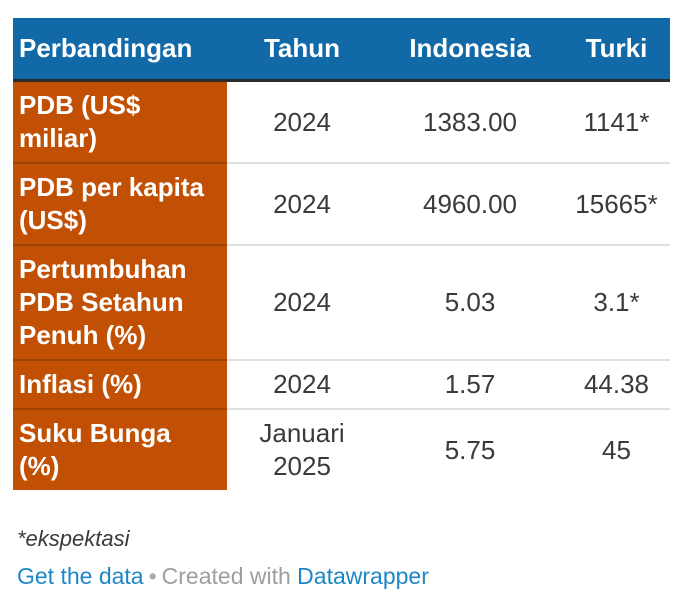 This screenshot has height=599, width=683. Describe the element at coordinates (470, 449) in the screenshot. I see `cell-suku-bunga-indonesia: 5.75` at that location.